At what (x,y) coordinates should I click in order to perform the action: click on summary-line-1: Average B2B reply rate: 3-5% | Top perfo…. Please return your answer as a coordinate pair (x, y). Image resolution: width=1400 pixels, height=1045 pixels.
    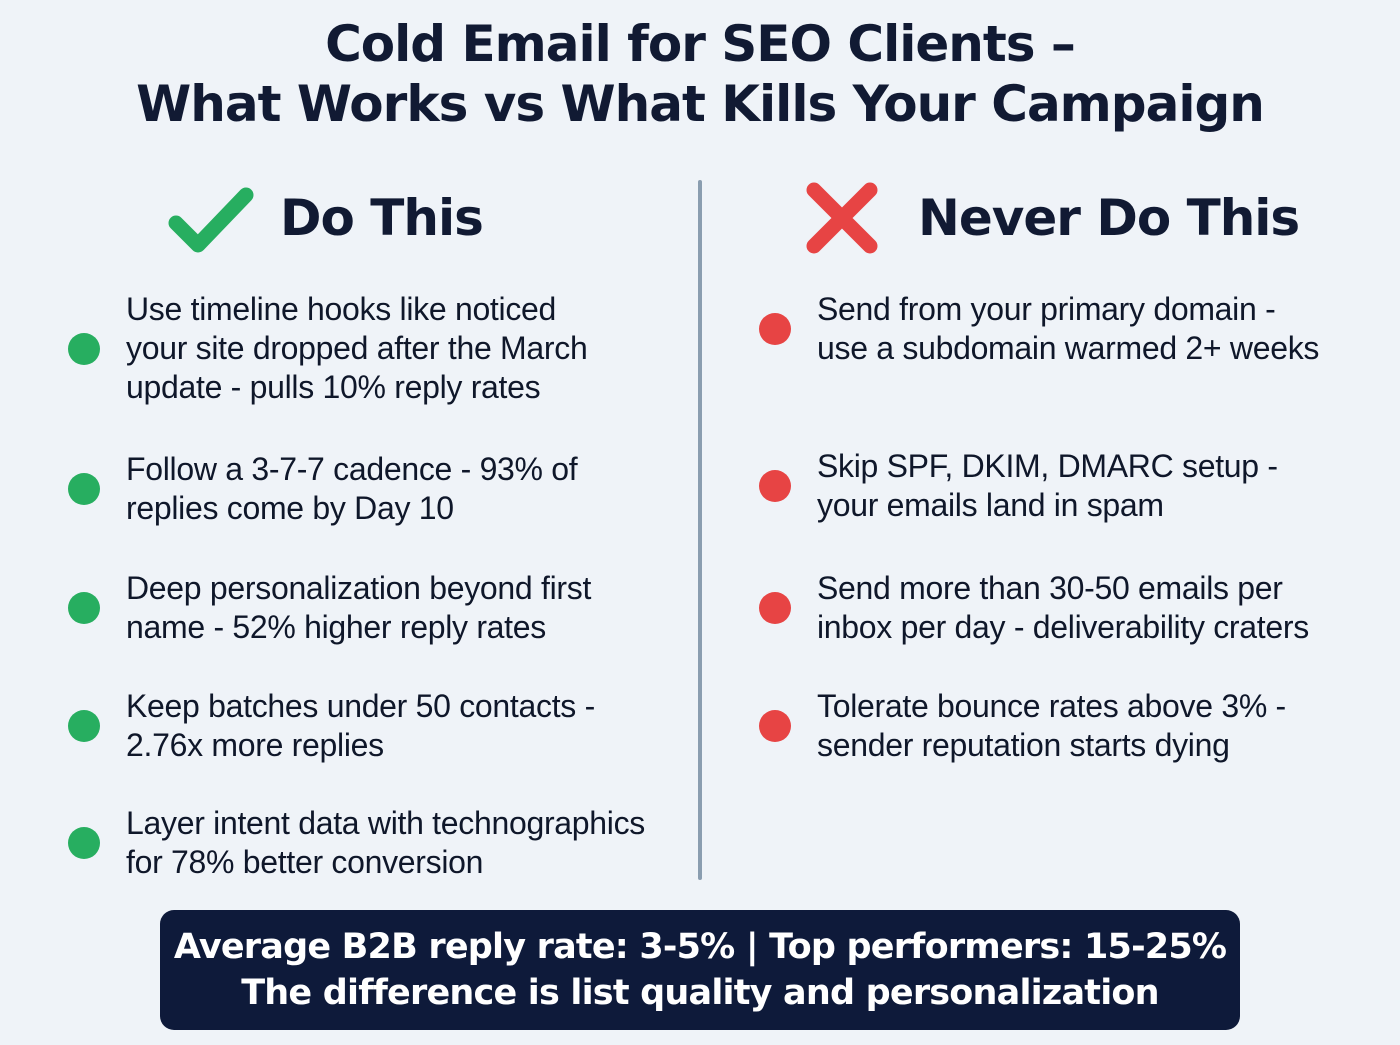
    Looking at the image, I should click on (700, 947).